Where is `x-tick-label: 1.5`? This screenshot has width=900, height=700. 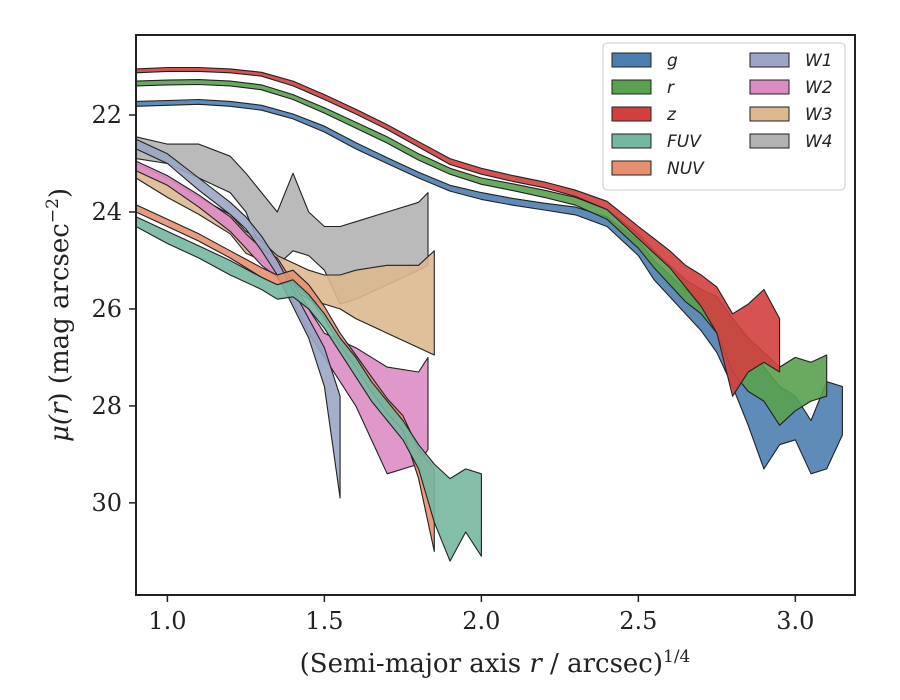
x-tick-label: 1.5 is located at coordinates (324, 621).